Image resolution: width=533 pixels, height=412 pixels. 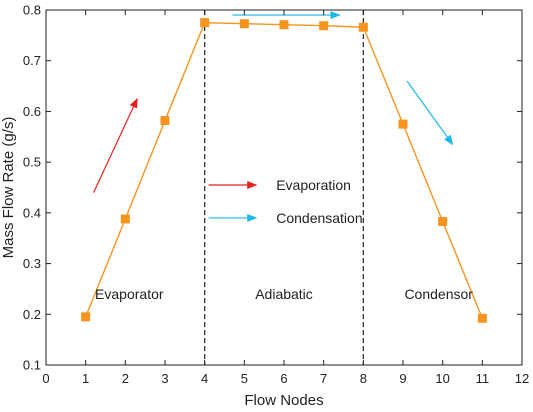 I want to click on y-tick-label: 0.3, so click(x=32, y=263).